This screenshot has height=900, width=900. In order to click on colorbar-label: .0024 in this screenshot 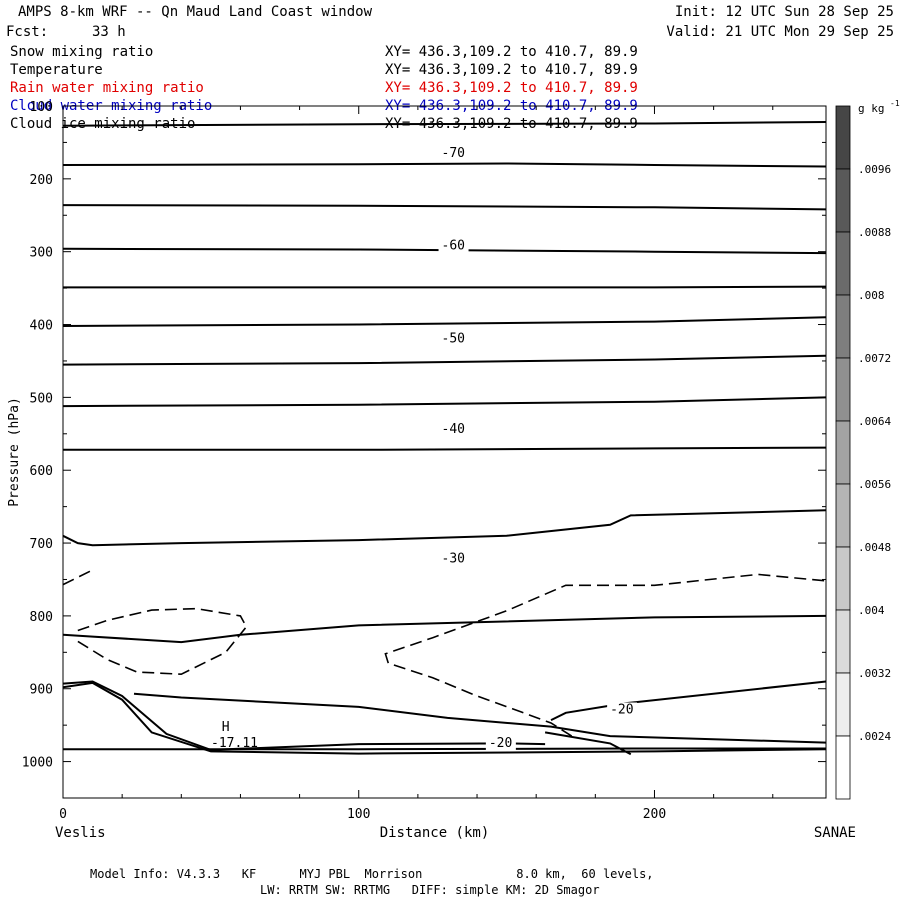, I will do `click(874, 736)`.